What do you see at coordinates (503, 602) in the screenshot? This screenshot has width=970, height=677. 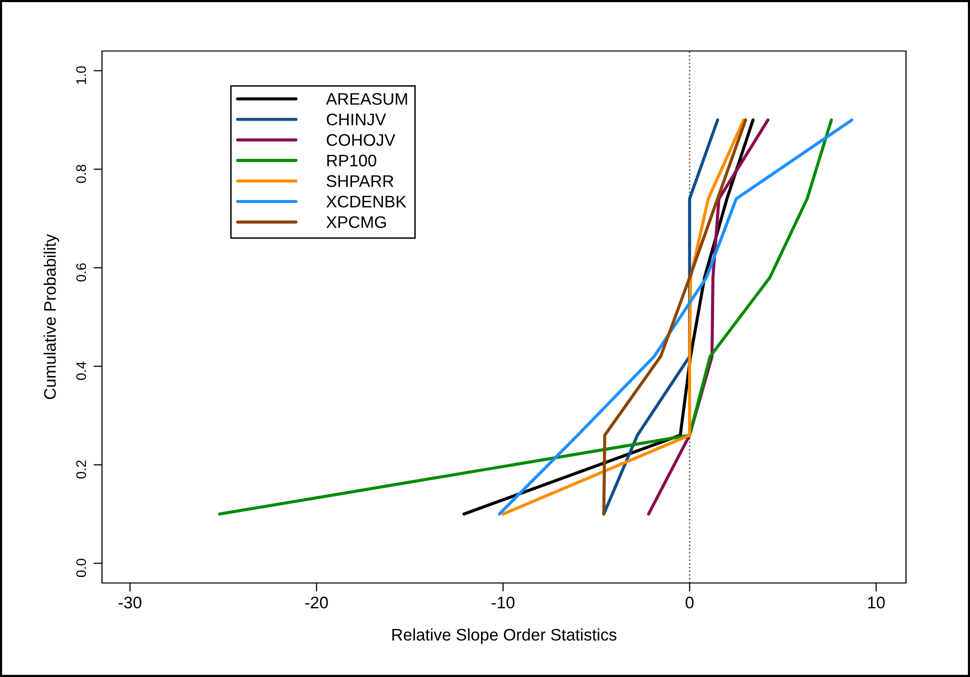 I see `x-tick-label: -10` at bounding box center [503, 602].